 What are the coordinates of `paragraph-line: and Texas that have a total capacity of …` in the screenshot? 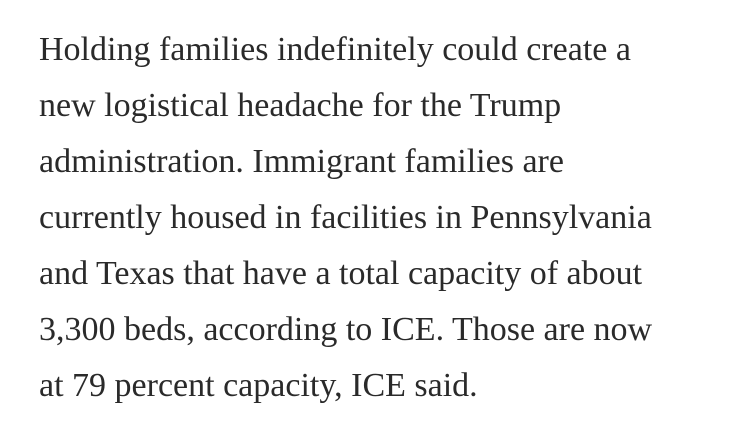 It's located at (341, 273).